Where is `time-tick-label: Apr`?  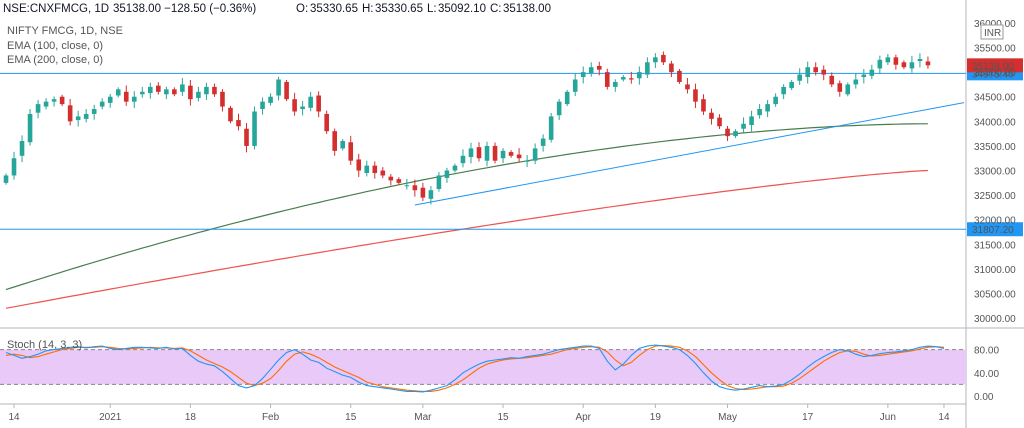 time-tick-label: Apr is located at coordinates (583, 417).